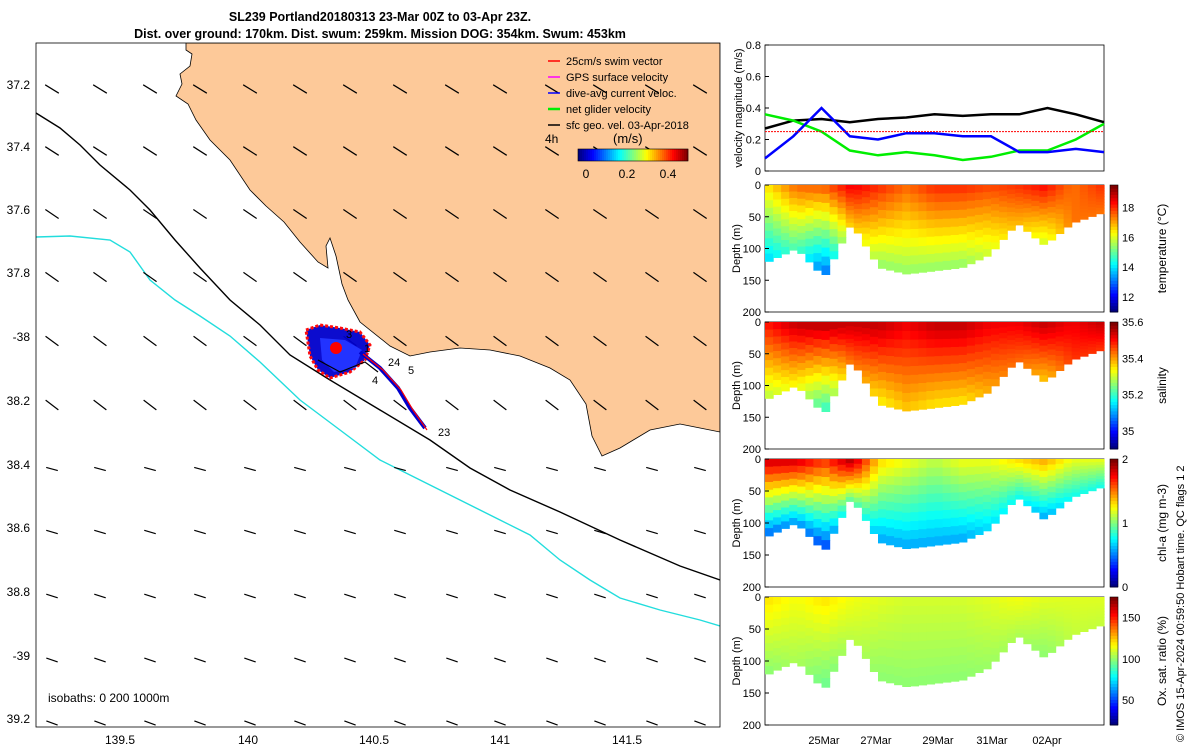 The image size is (1200, 750). Describe the element at coordinates (1162, 523) in the screenshot. I see `colorbar-label: chl-a (mg m-3)` at that location.